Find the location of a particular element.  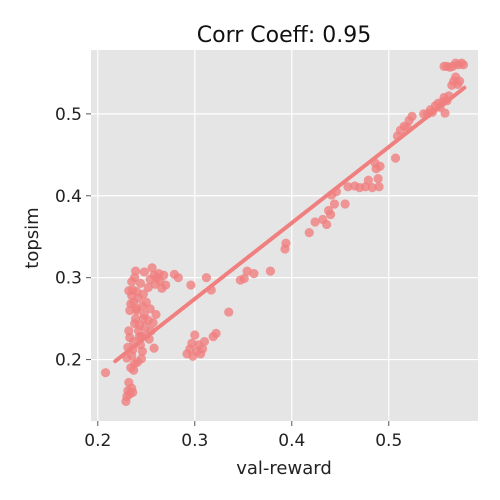

y-tick-label: 0.3 is located at coordinates (68, 279).